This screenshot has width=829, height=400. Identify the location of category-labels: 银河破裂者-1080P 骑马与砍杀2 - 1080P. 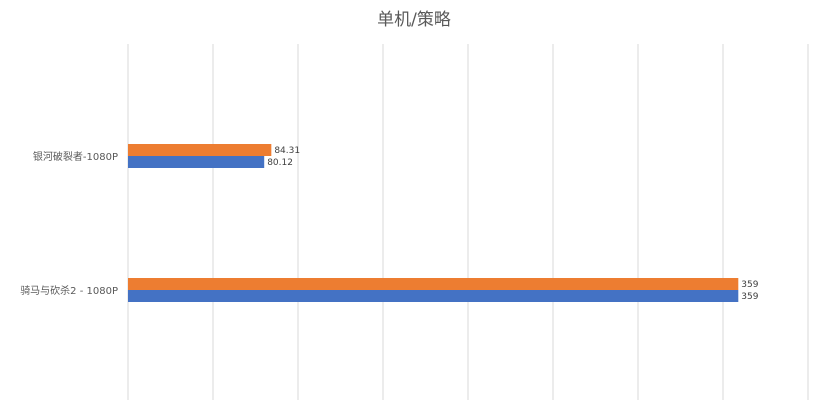
(69, 223).